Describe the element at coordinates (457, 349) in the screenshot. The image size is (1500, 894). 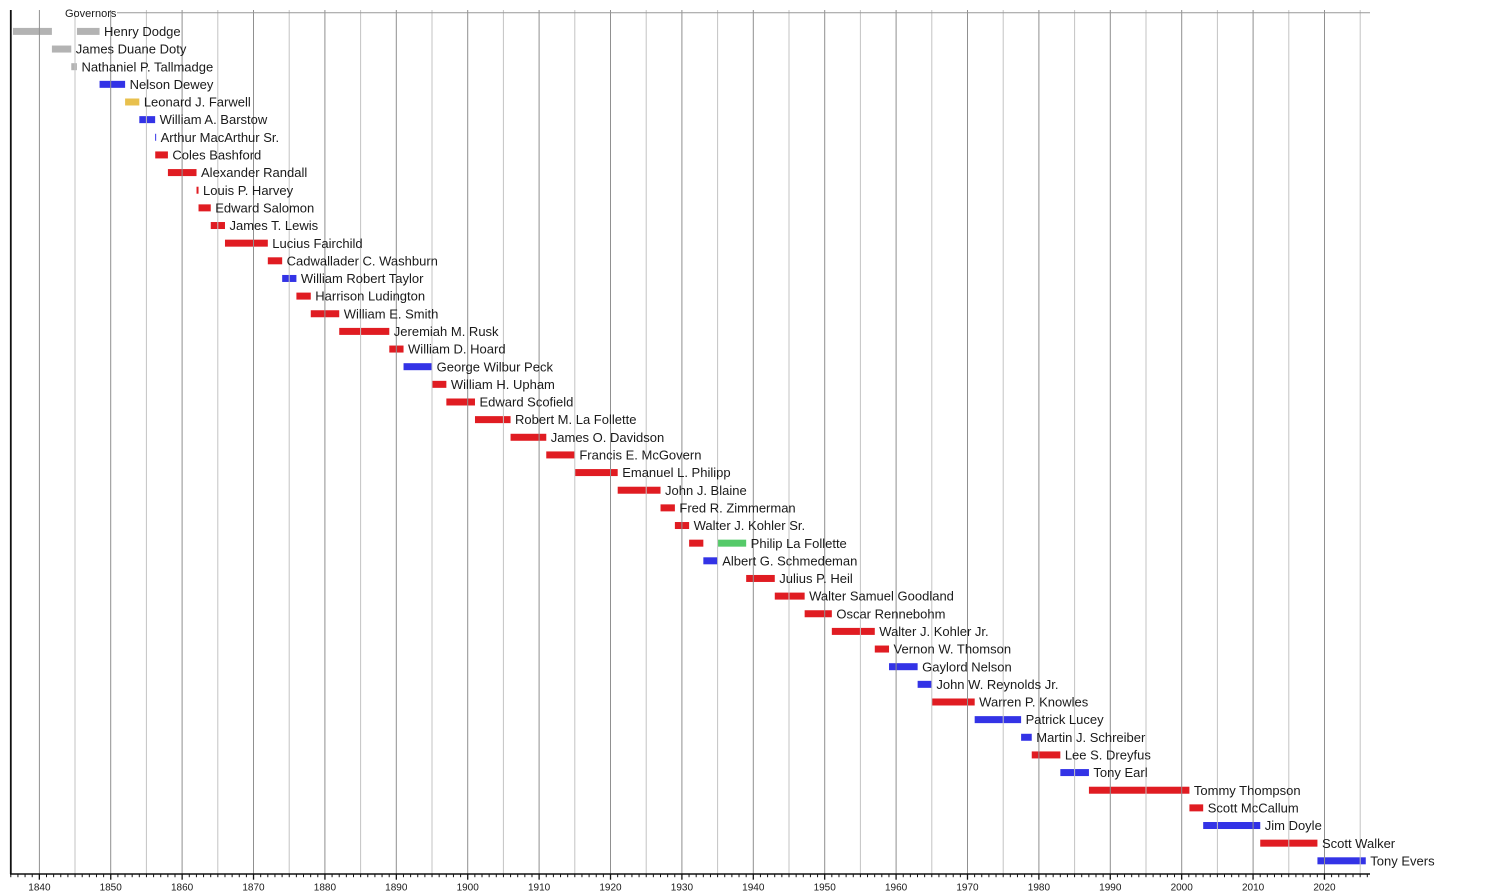
I see `svg-text: William D. Hoard` at that location.